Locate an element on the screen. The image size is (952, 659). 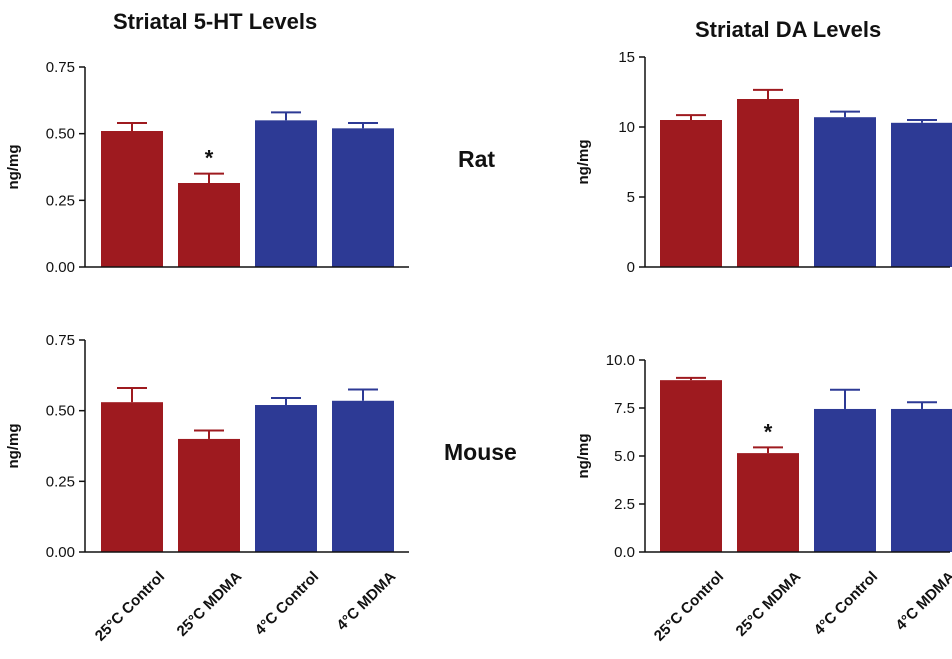
left-column-title: Striatal 5-HT Levels is located at coordinates (215, 21).